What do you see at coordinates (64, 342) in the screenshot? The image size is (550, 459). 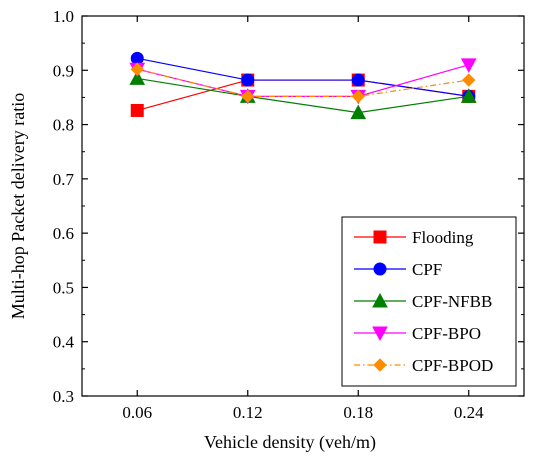 I see `y-tick-label: 0.4` at bounding box center [64, 342].